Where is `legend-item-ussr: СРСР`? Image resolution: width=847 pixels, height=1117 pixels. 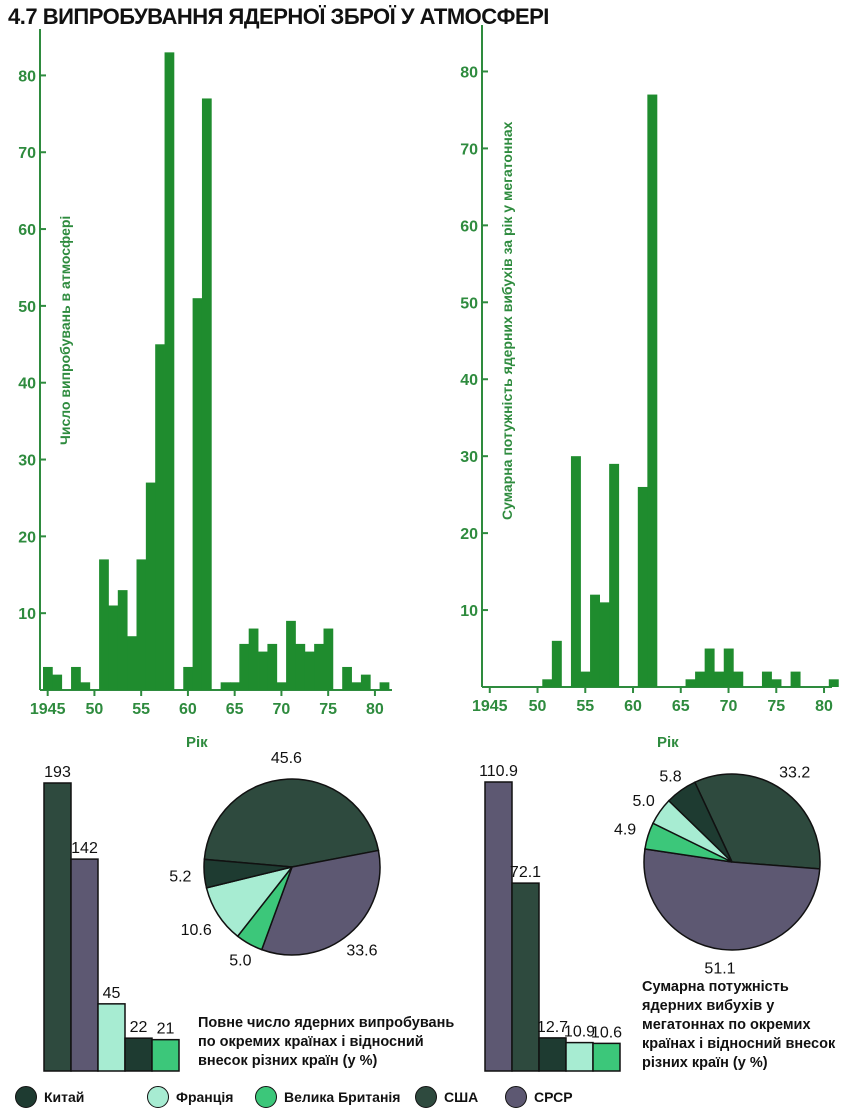
legend-item-ussr: СРСР is located at coordinates (539, 1097).